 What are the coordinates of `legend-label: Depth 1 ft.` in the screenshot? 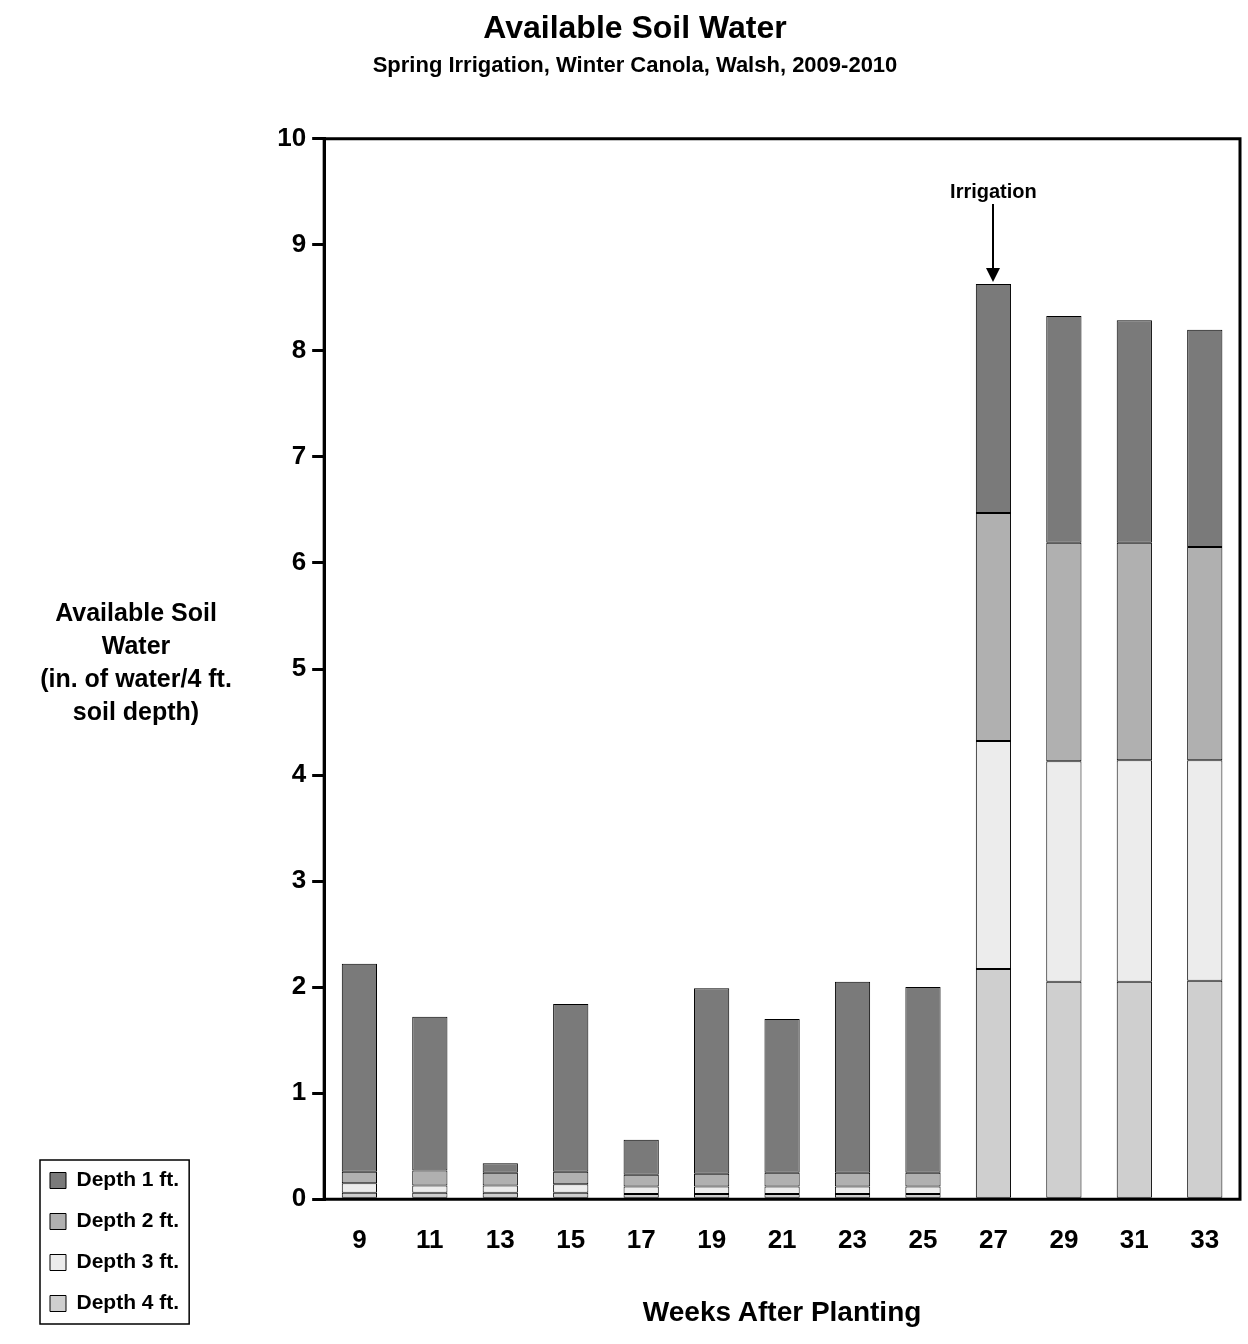 It's located at (128, 1179).